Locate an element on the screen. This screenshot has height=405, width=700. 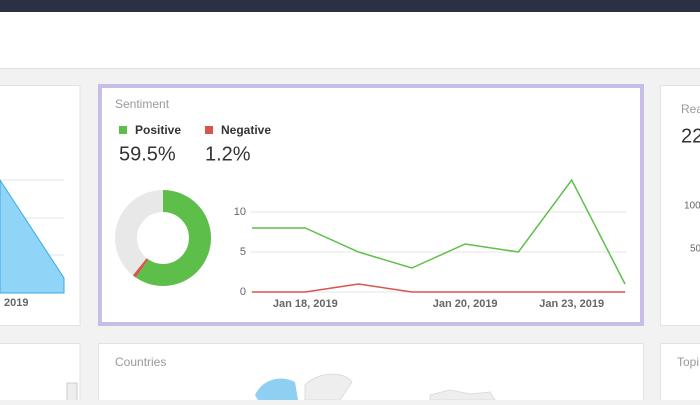
panel-title: Sentiment is located at coordinates (142, 104).